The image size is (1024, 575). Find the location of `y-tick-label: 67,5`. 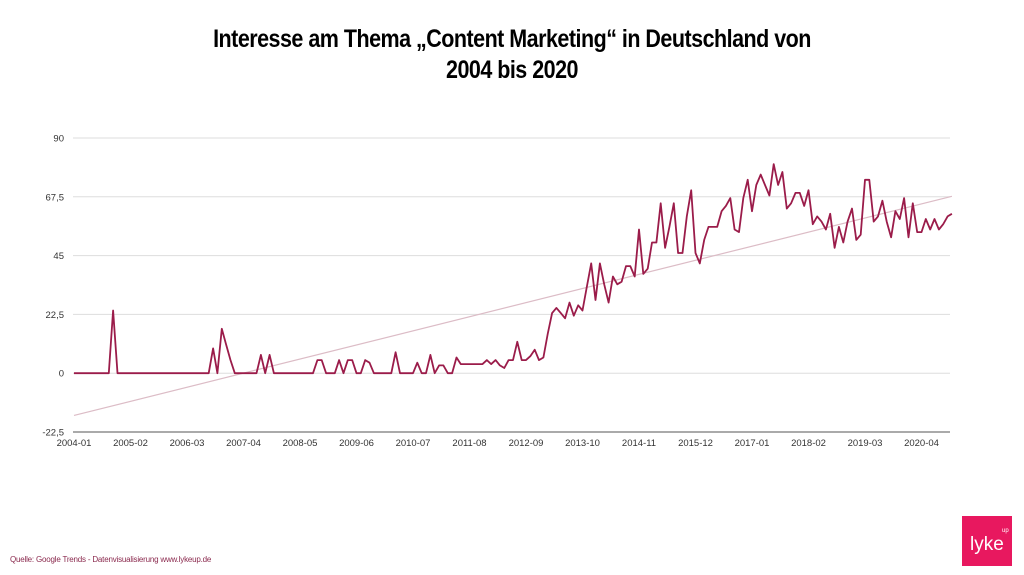

y-tick-label: 67,5 is located at coordinates (55, 197).